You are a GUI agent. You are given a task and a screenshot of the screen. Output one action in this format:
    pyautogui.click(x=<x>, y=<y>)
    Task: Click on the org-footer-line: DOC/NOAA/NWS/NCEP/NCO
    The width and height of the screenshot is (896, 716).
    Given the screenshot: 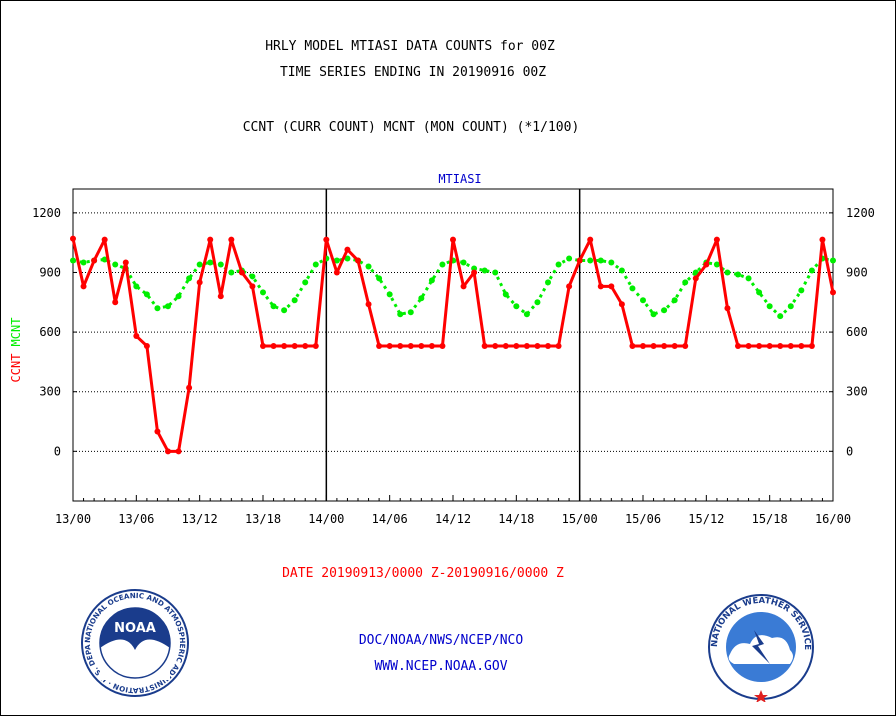 What is the action you would take?
    pyautogui.click(x=441, y=640)
    